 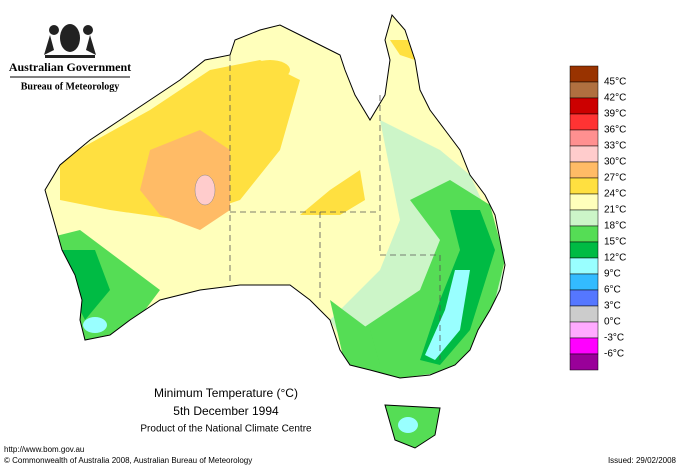 What do you see at coordinates (226, 429) in the screenshot?
I see `map-credit: Product of the National Climate Centre` at bounding box center [226, 429].